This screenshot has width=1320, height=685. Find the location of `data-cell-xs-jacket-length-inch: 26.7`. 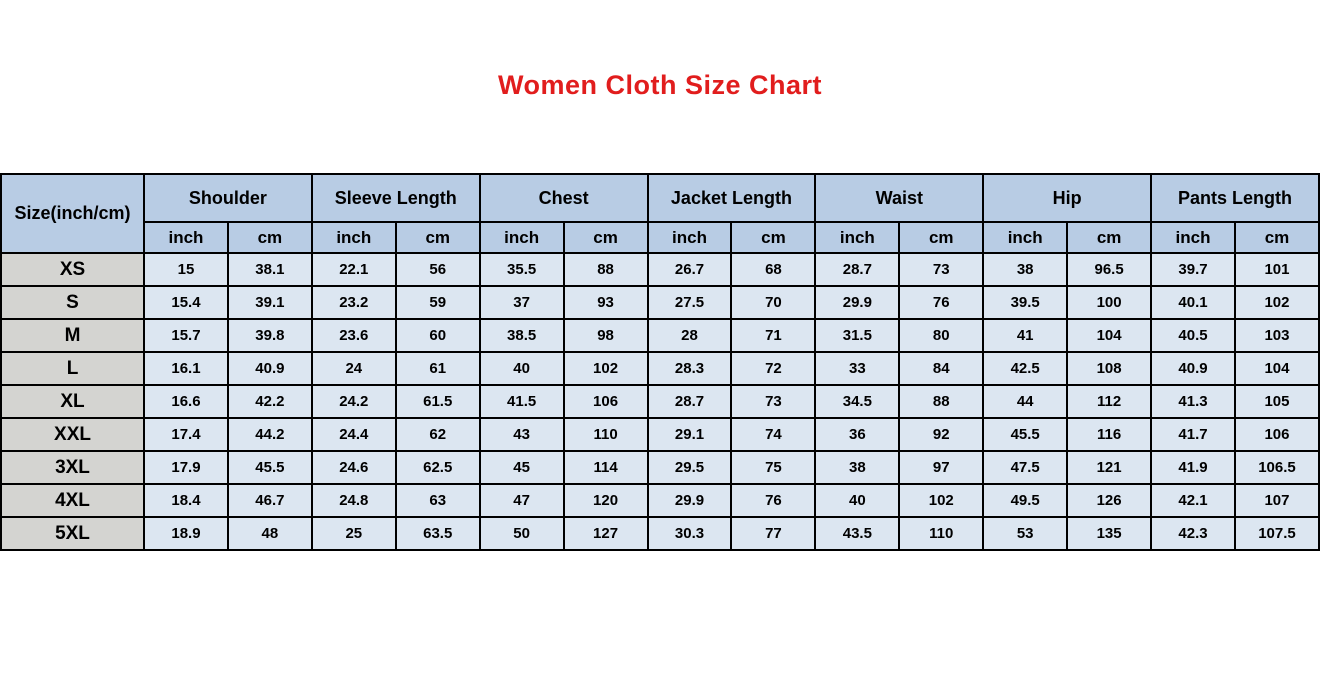

data-cell-xs-jacket-length-inch: 26.7 is located at coordinates (689, 269).